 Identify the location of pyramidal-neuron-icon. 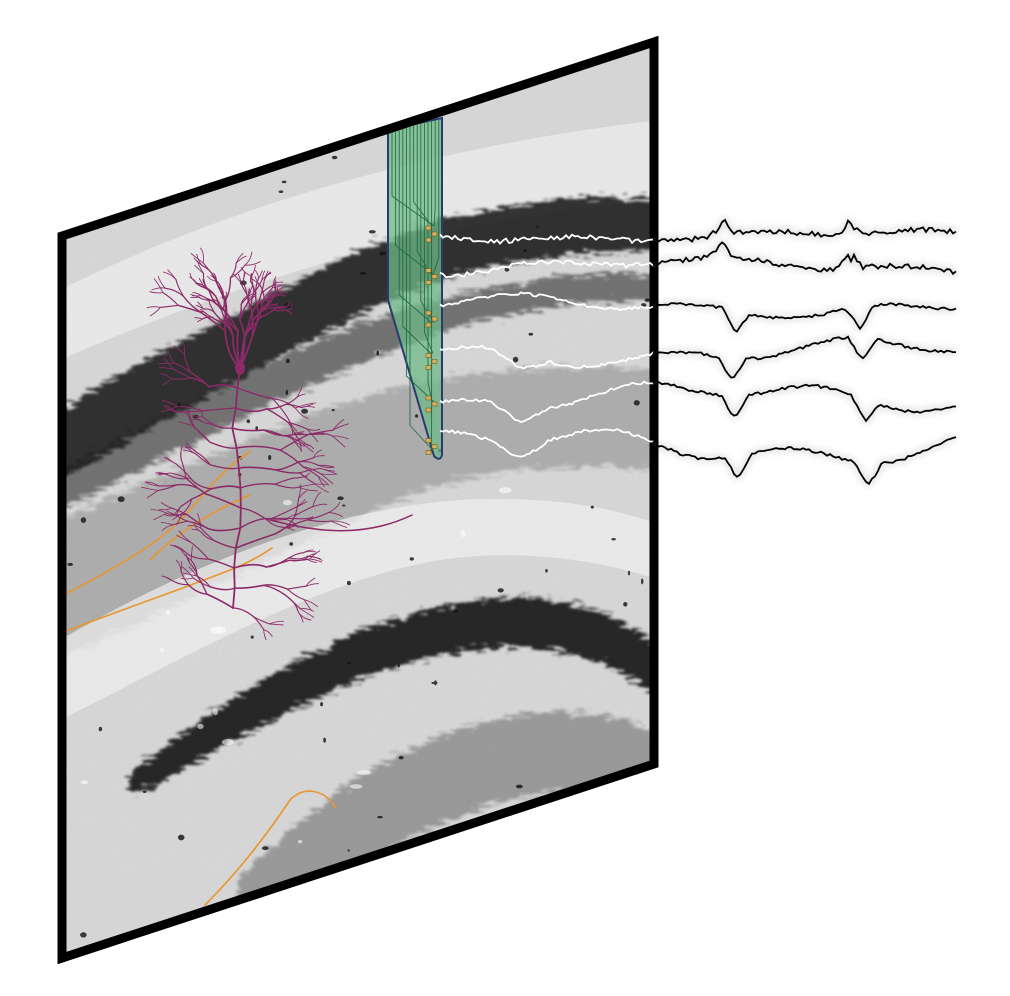
(276, 444).